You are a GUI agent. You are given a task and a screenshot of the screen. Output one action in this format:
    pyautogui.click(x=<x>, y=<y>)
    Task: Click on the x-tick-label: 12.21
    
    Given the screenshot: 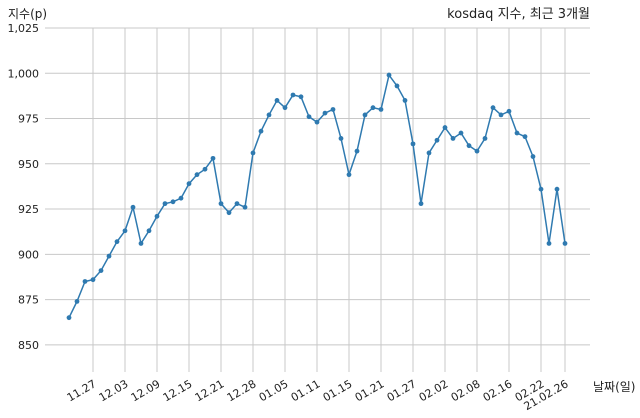 What is the action you would take?
    pyautogui.click(x=210, y=390)
    